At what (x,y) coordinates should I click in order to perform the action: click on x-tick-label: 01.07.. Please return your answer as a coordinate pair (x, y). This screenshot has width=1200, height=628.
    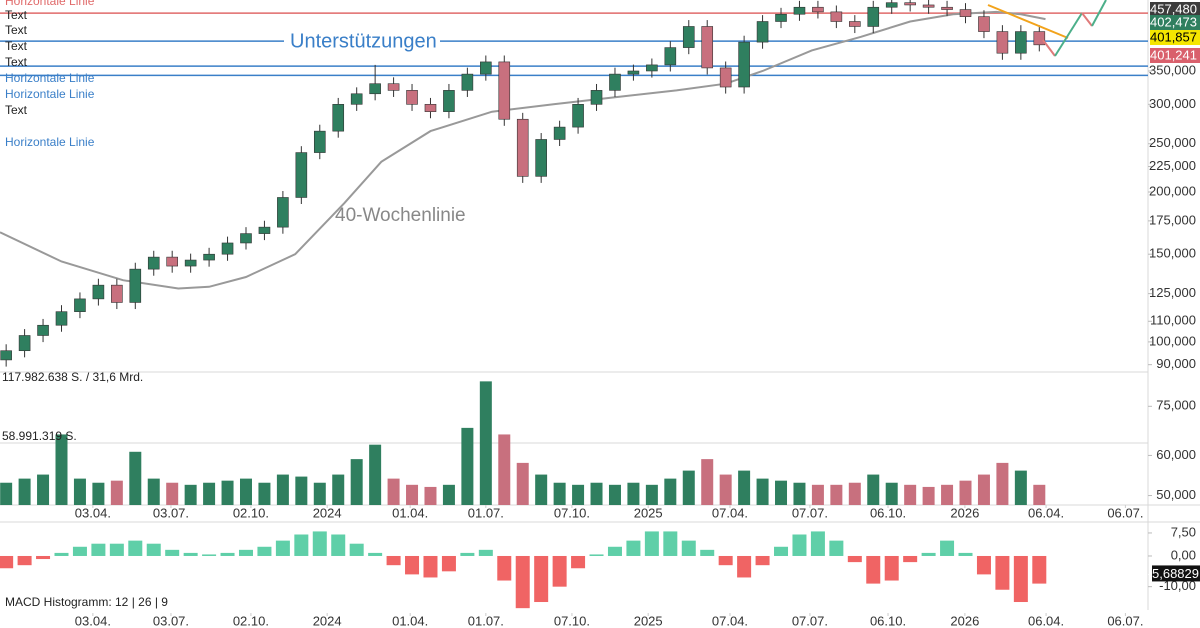
    Looking at the image, I should click on (486, 512).